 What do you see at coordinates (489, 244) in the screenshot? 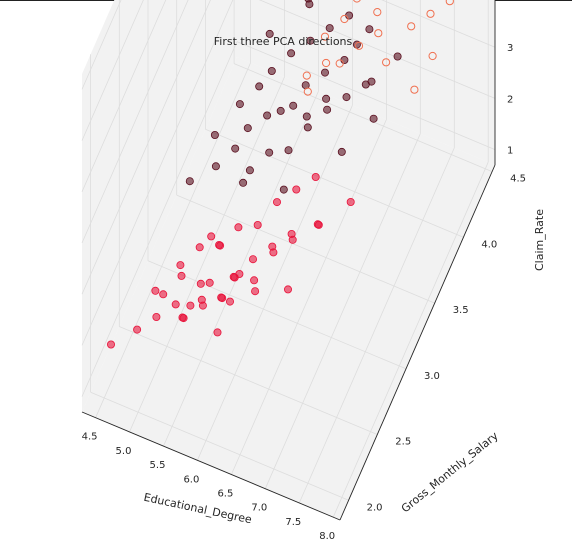
I see `y-tick-label: 4.0` at bounding box center [489, 244].